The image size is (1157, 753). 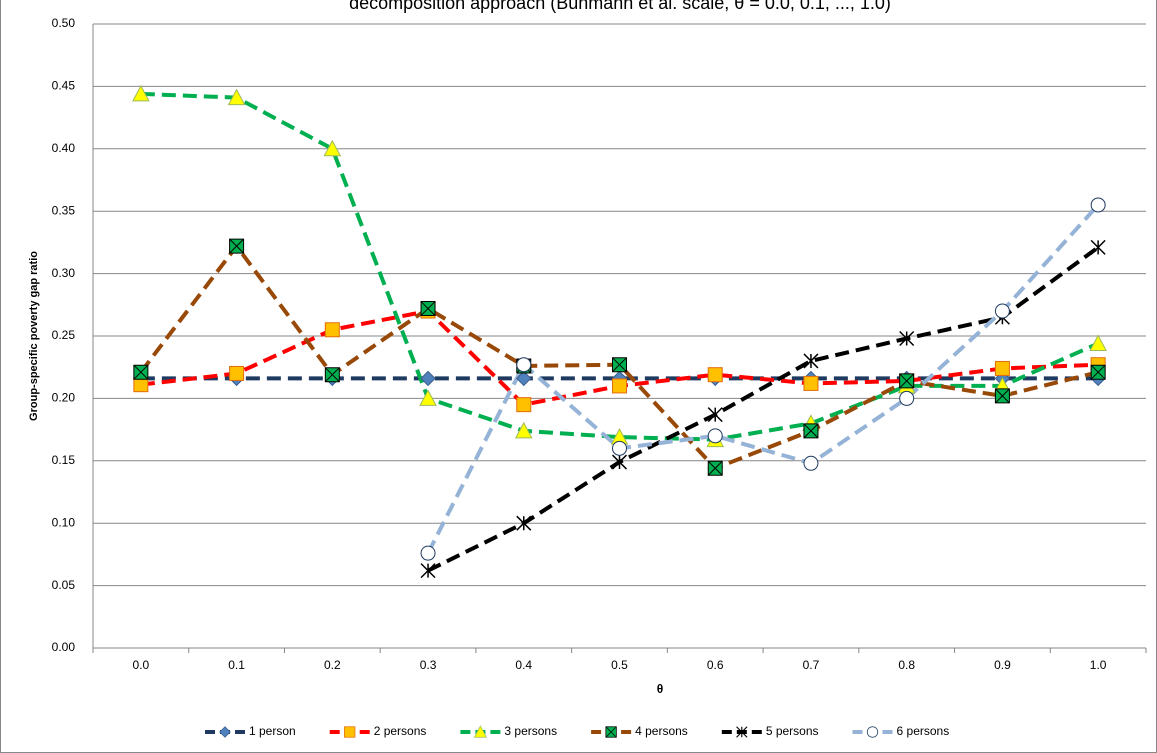 I want to click on y-tick-label: 0.45, so click(x=64, y=86).